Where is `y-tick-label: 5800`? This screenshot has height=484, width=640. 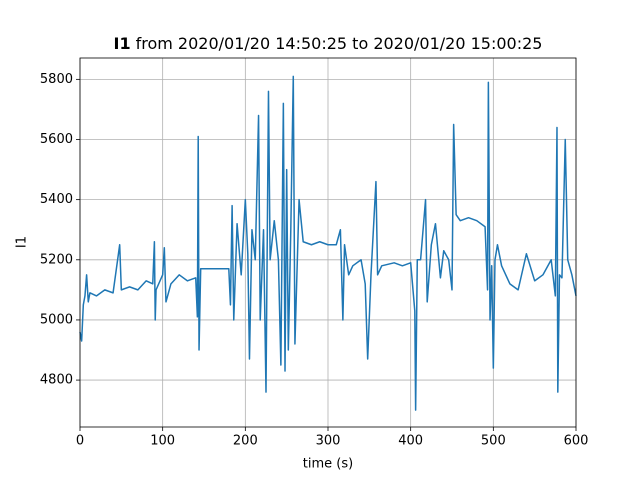 y-tick-label: 5800 is located at coordinates (56, 79).